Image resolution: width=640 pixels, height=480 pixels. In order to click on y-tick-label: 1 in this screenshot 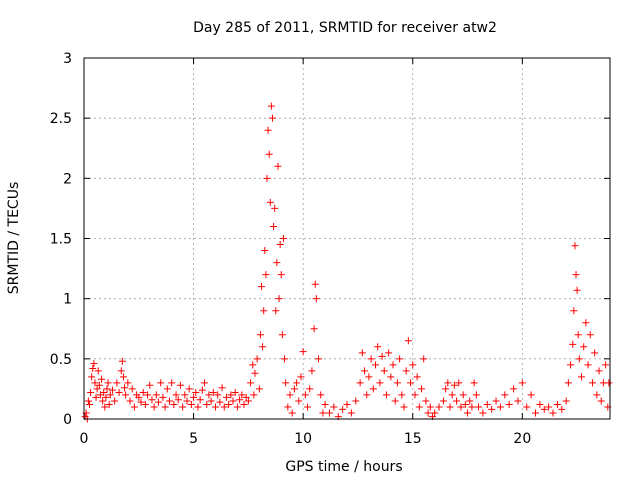, I will do `click(67, 300)`.